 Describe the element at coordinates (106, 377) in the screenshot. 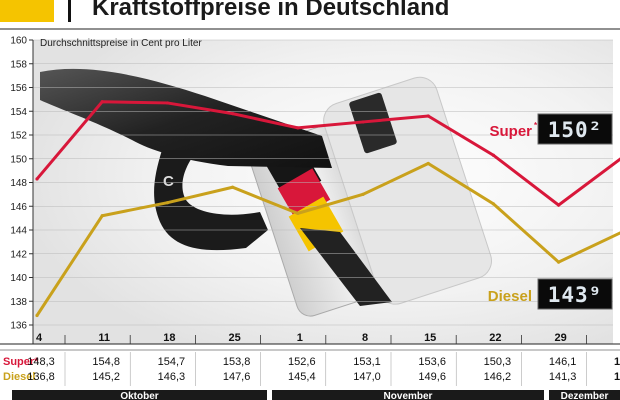

I see `table-cell-diesel: 145,2` at that location.